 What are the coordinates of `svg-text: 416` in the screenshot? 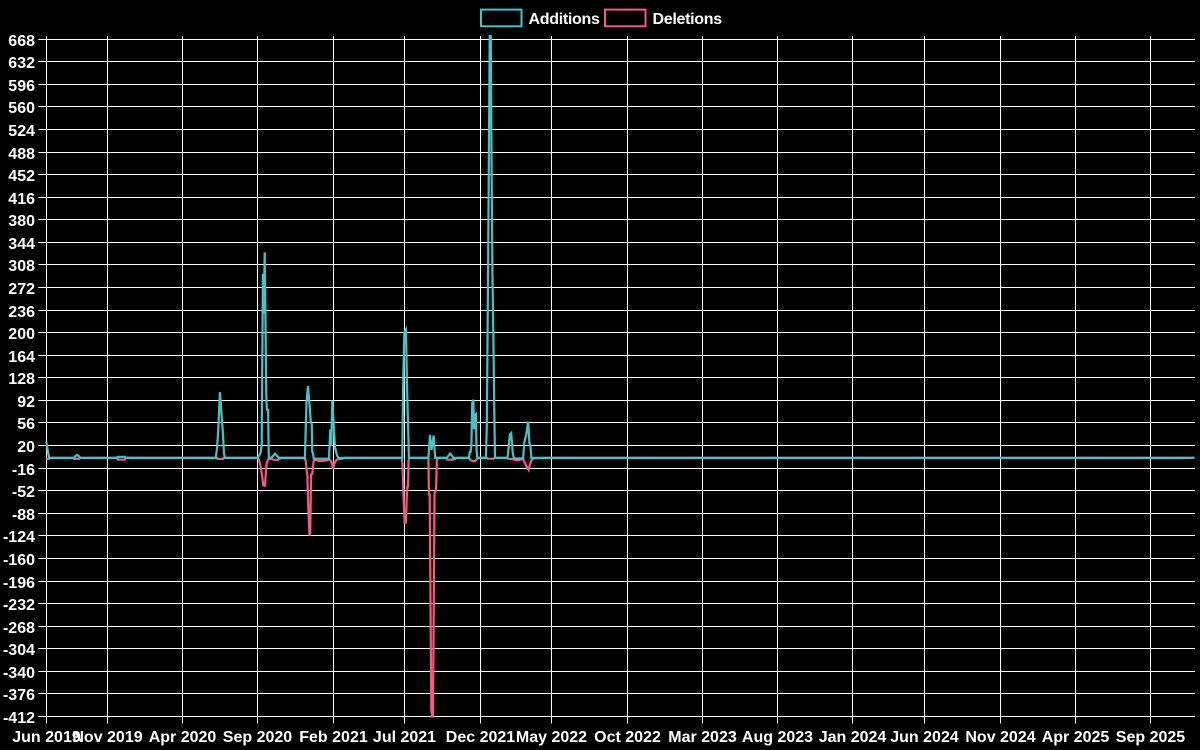 It's located at (21, 199).